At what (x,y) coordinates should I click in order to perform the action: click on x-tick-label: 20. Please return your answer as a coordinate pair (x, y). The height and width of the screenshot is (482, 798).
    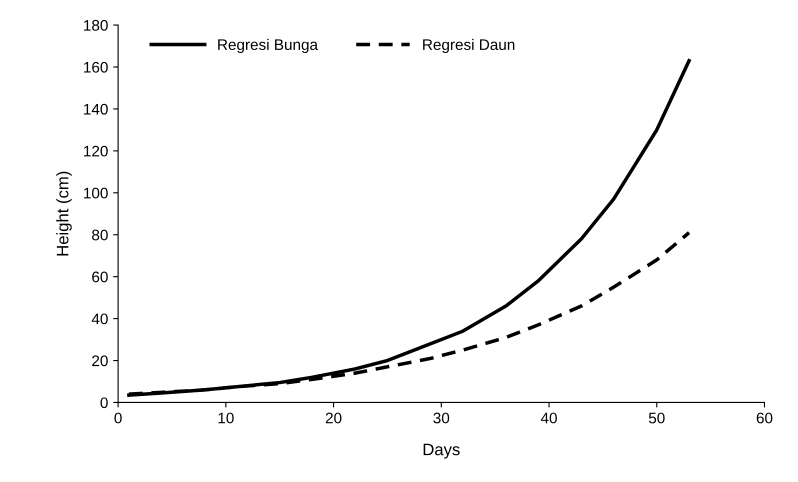
    Looking at the image, I should click on (334, 418).